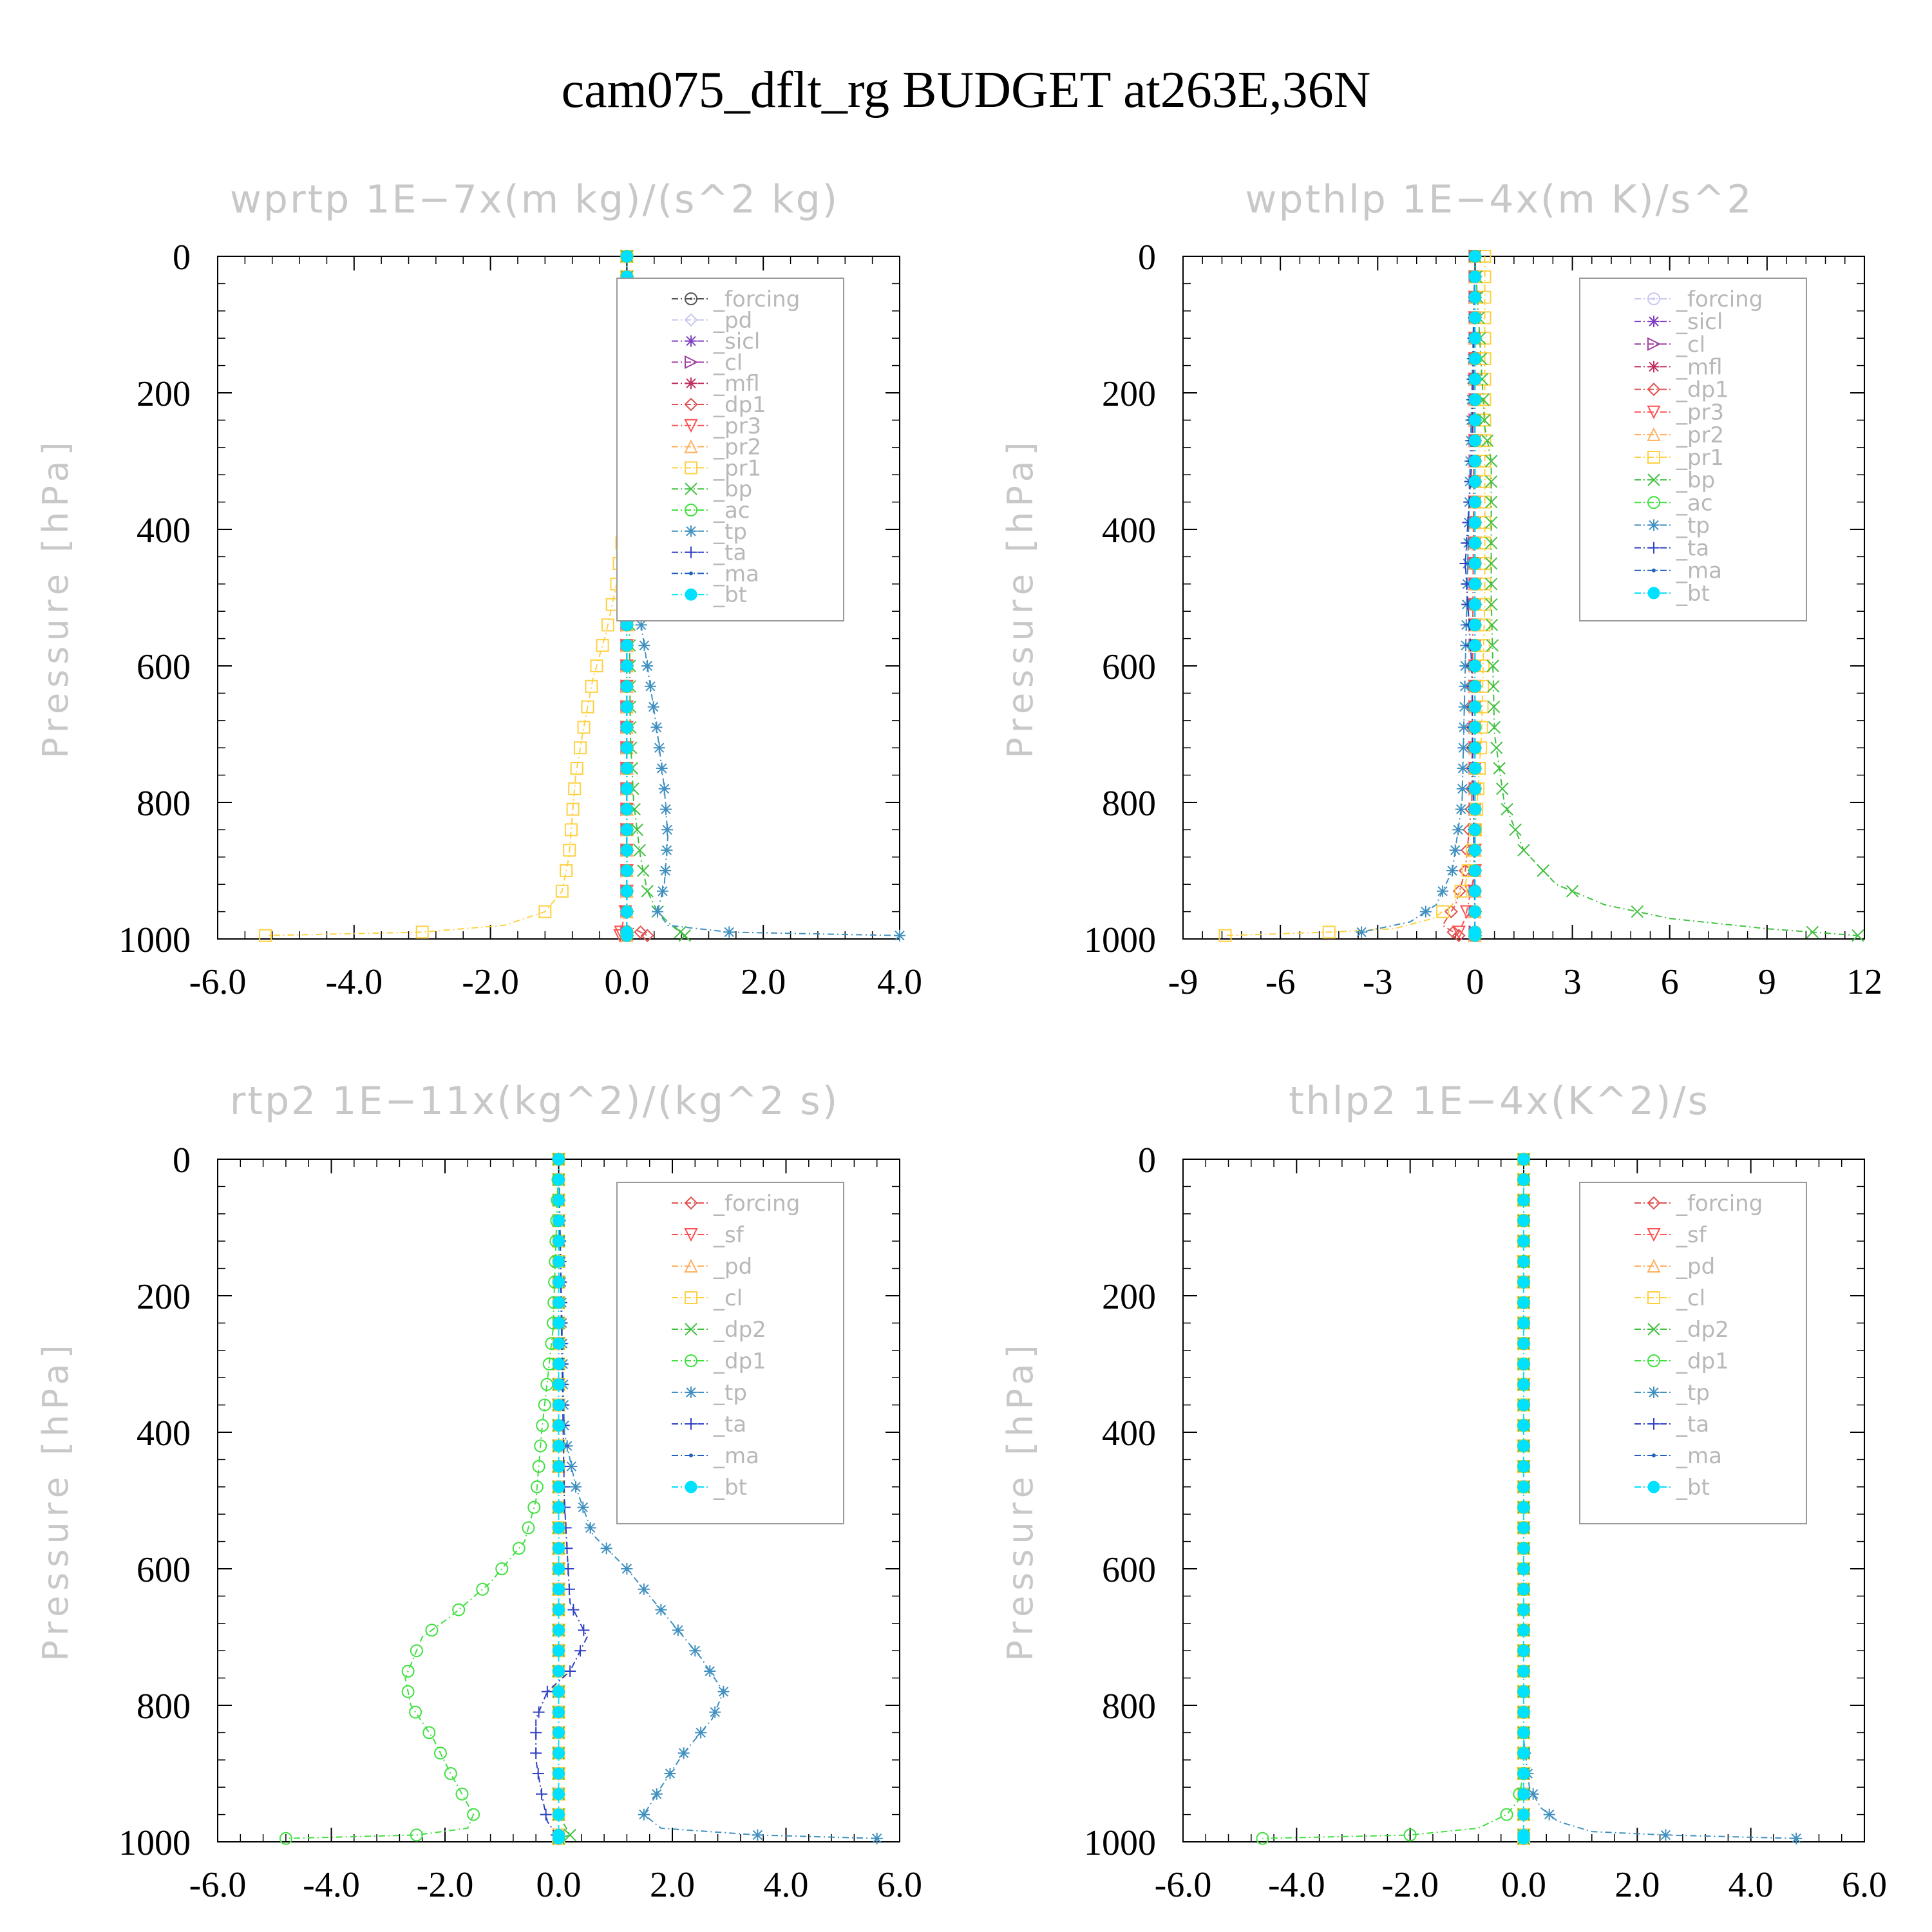 The width and height of the screenshot is (1932, 1932). Describe the element at coordinates (1120, 1843) in the screenshot. I see `y-tick-label: 1000` at that location.